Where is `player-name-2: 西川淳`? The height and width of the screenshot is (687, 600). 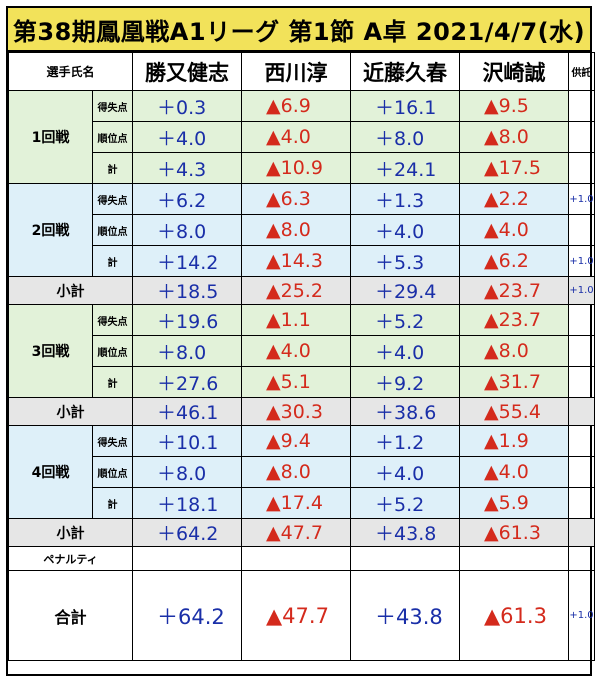
player-name-2: 西川淳 is located at coordinates (296, 71).